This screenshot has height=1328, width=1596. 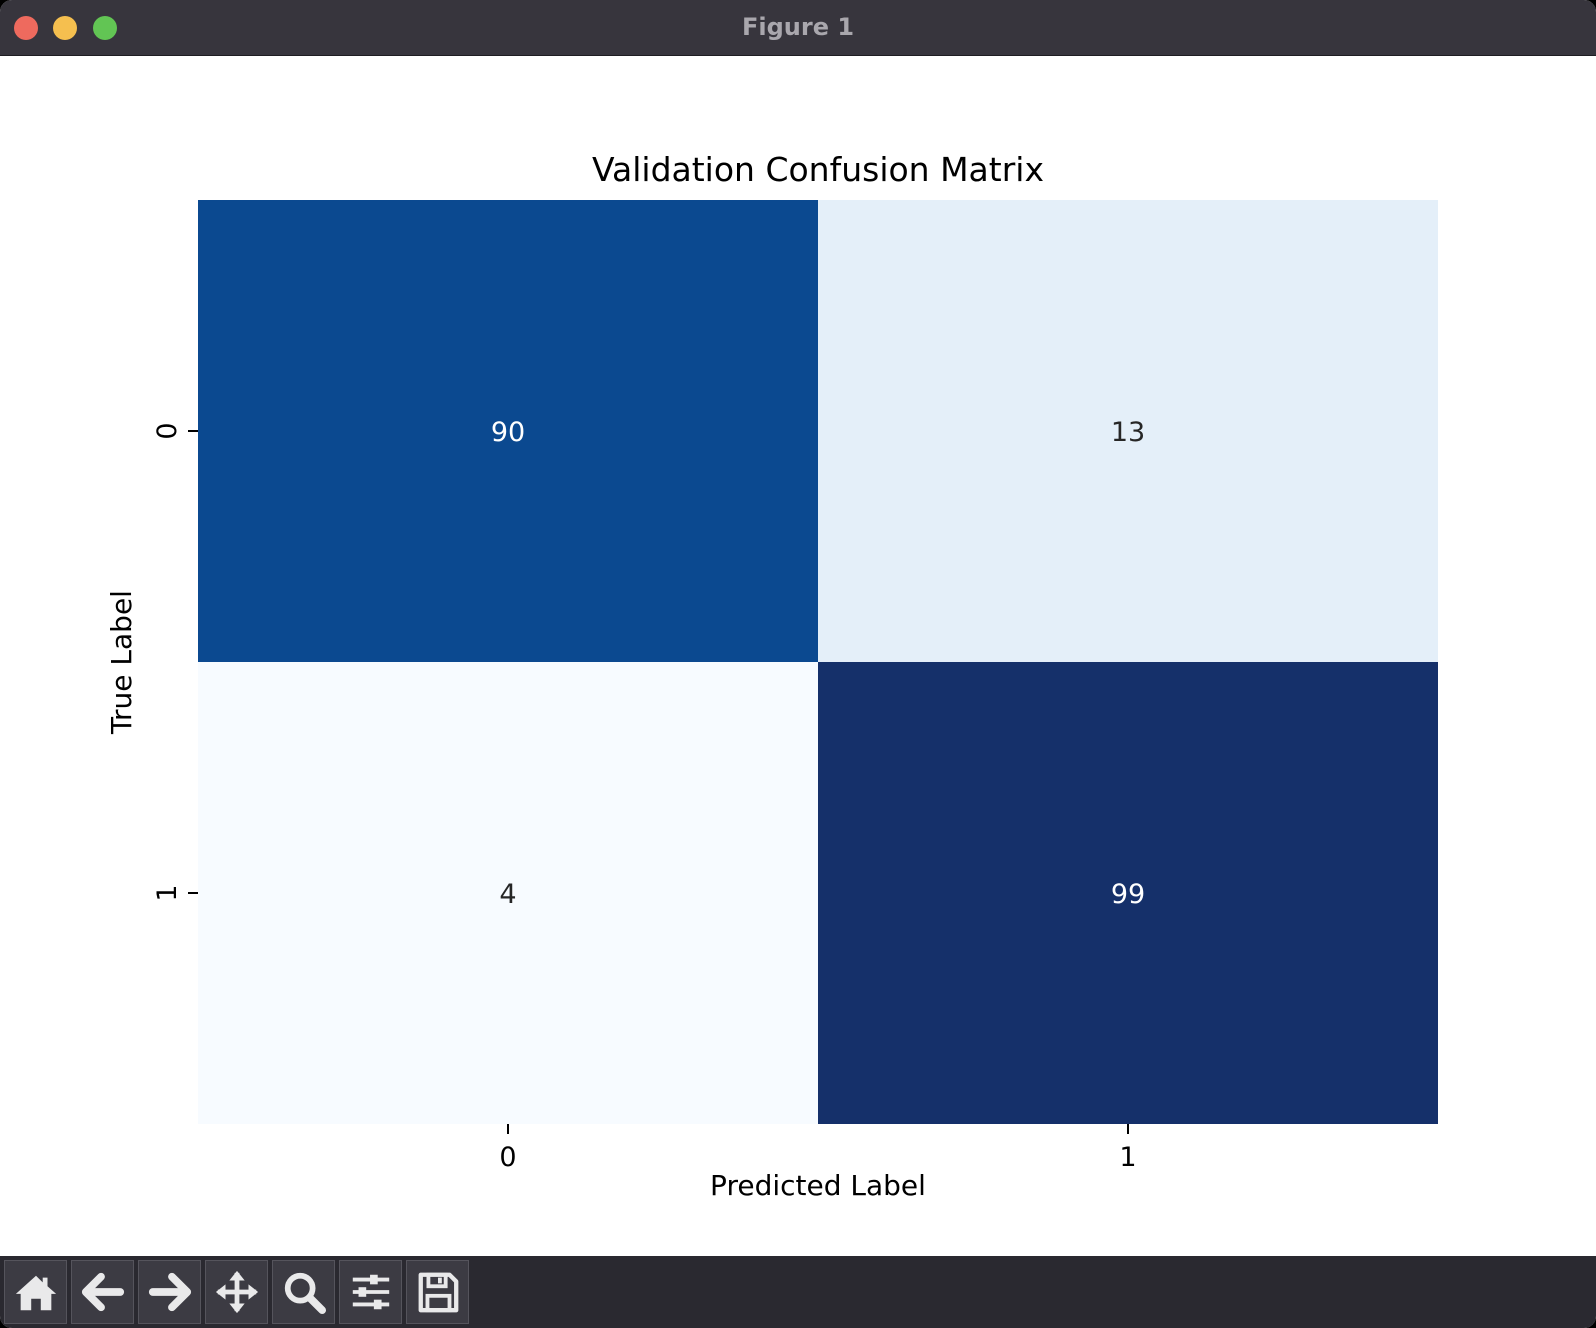 I want to click on save-button, so click(x=437, y=1292).